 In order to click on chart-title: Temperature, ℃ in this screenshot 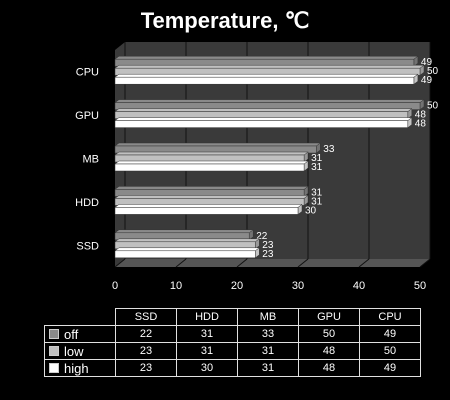, I will do `click(225, 20)`.